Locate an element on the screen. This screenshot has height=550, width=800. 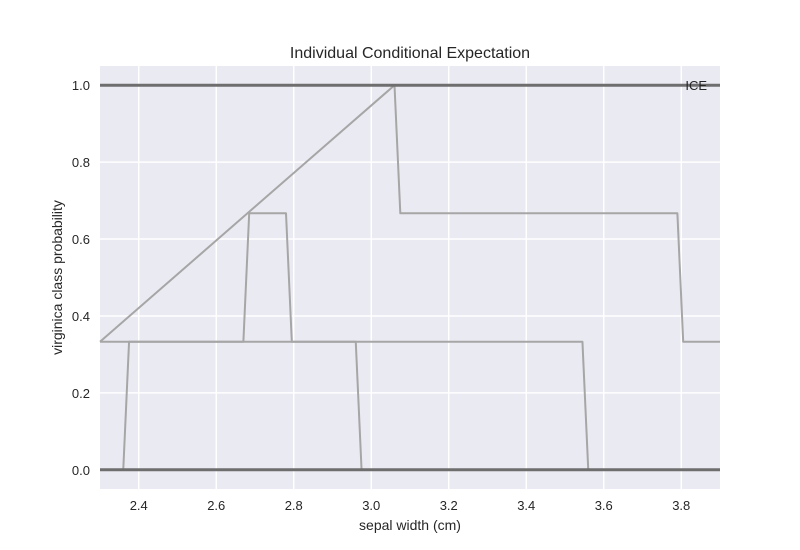
y-tick-label: 1.0 is located at coordinates (81, 85).